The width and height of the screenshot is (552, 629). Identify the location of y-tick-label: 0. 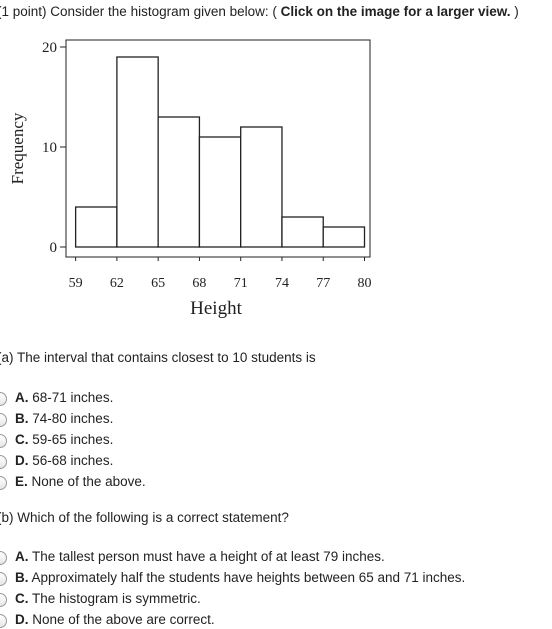
(54, 248).